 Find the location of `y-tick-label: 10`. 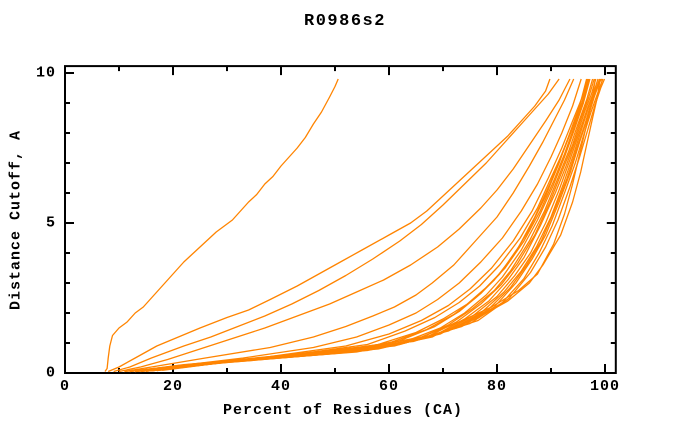

y-tick-label: 10 is located at coordinates (45, 73).